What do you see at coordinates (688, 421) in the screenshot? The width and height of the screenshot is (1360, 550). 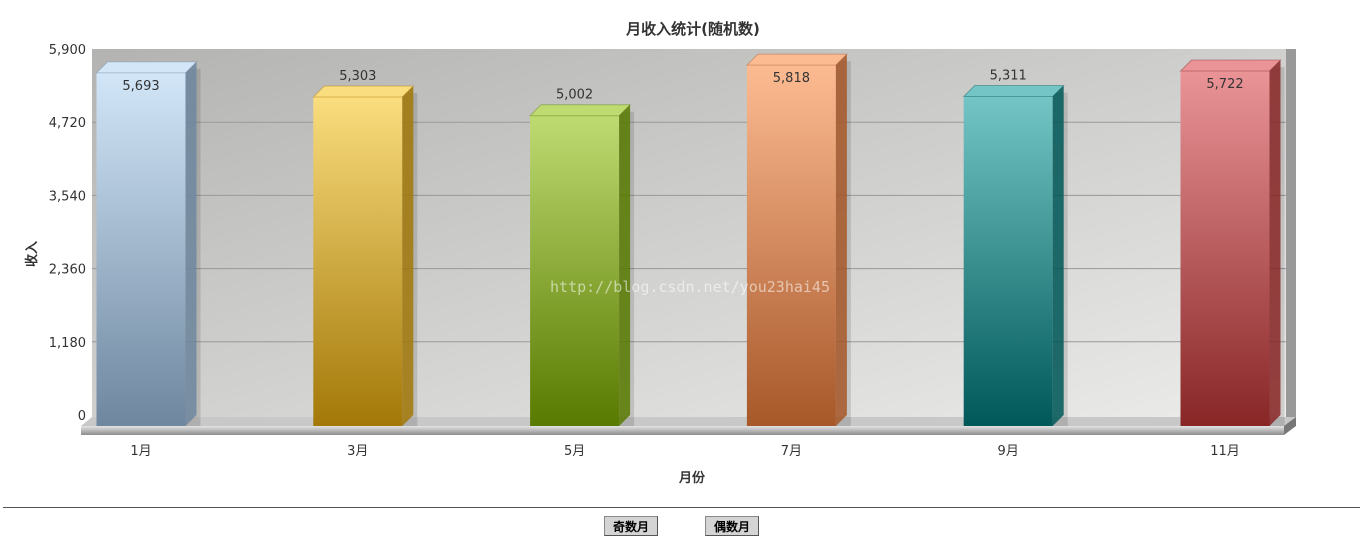 I see `chart-floor` at bounding box center [688, 421].